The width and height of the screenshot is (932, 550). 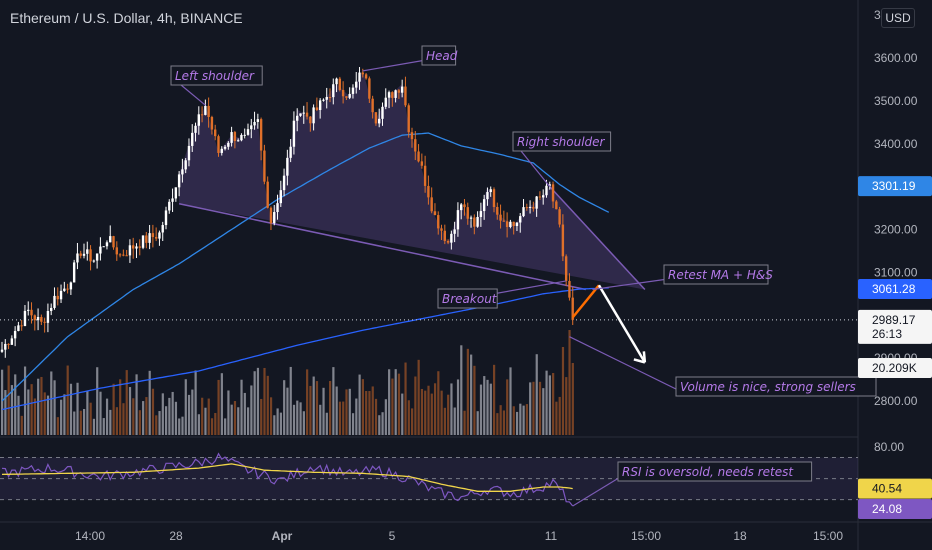 I want to click on callout-line, so click(x=394, y=65).